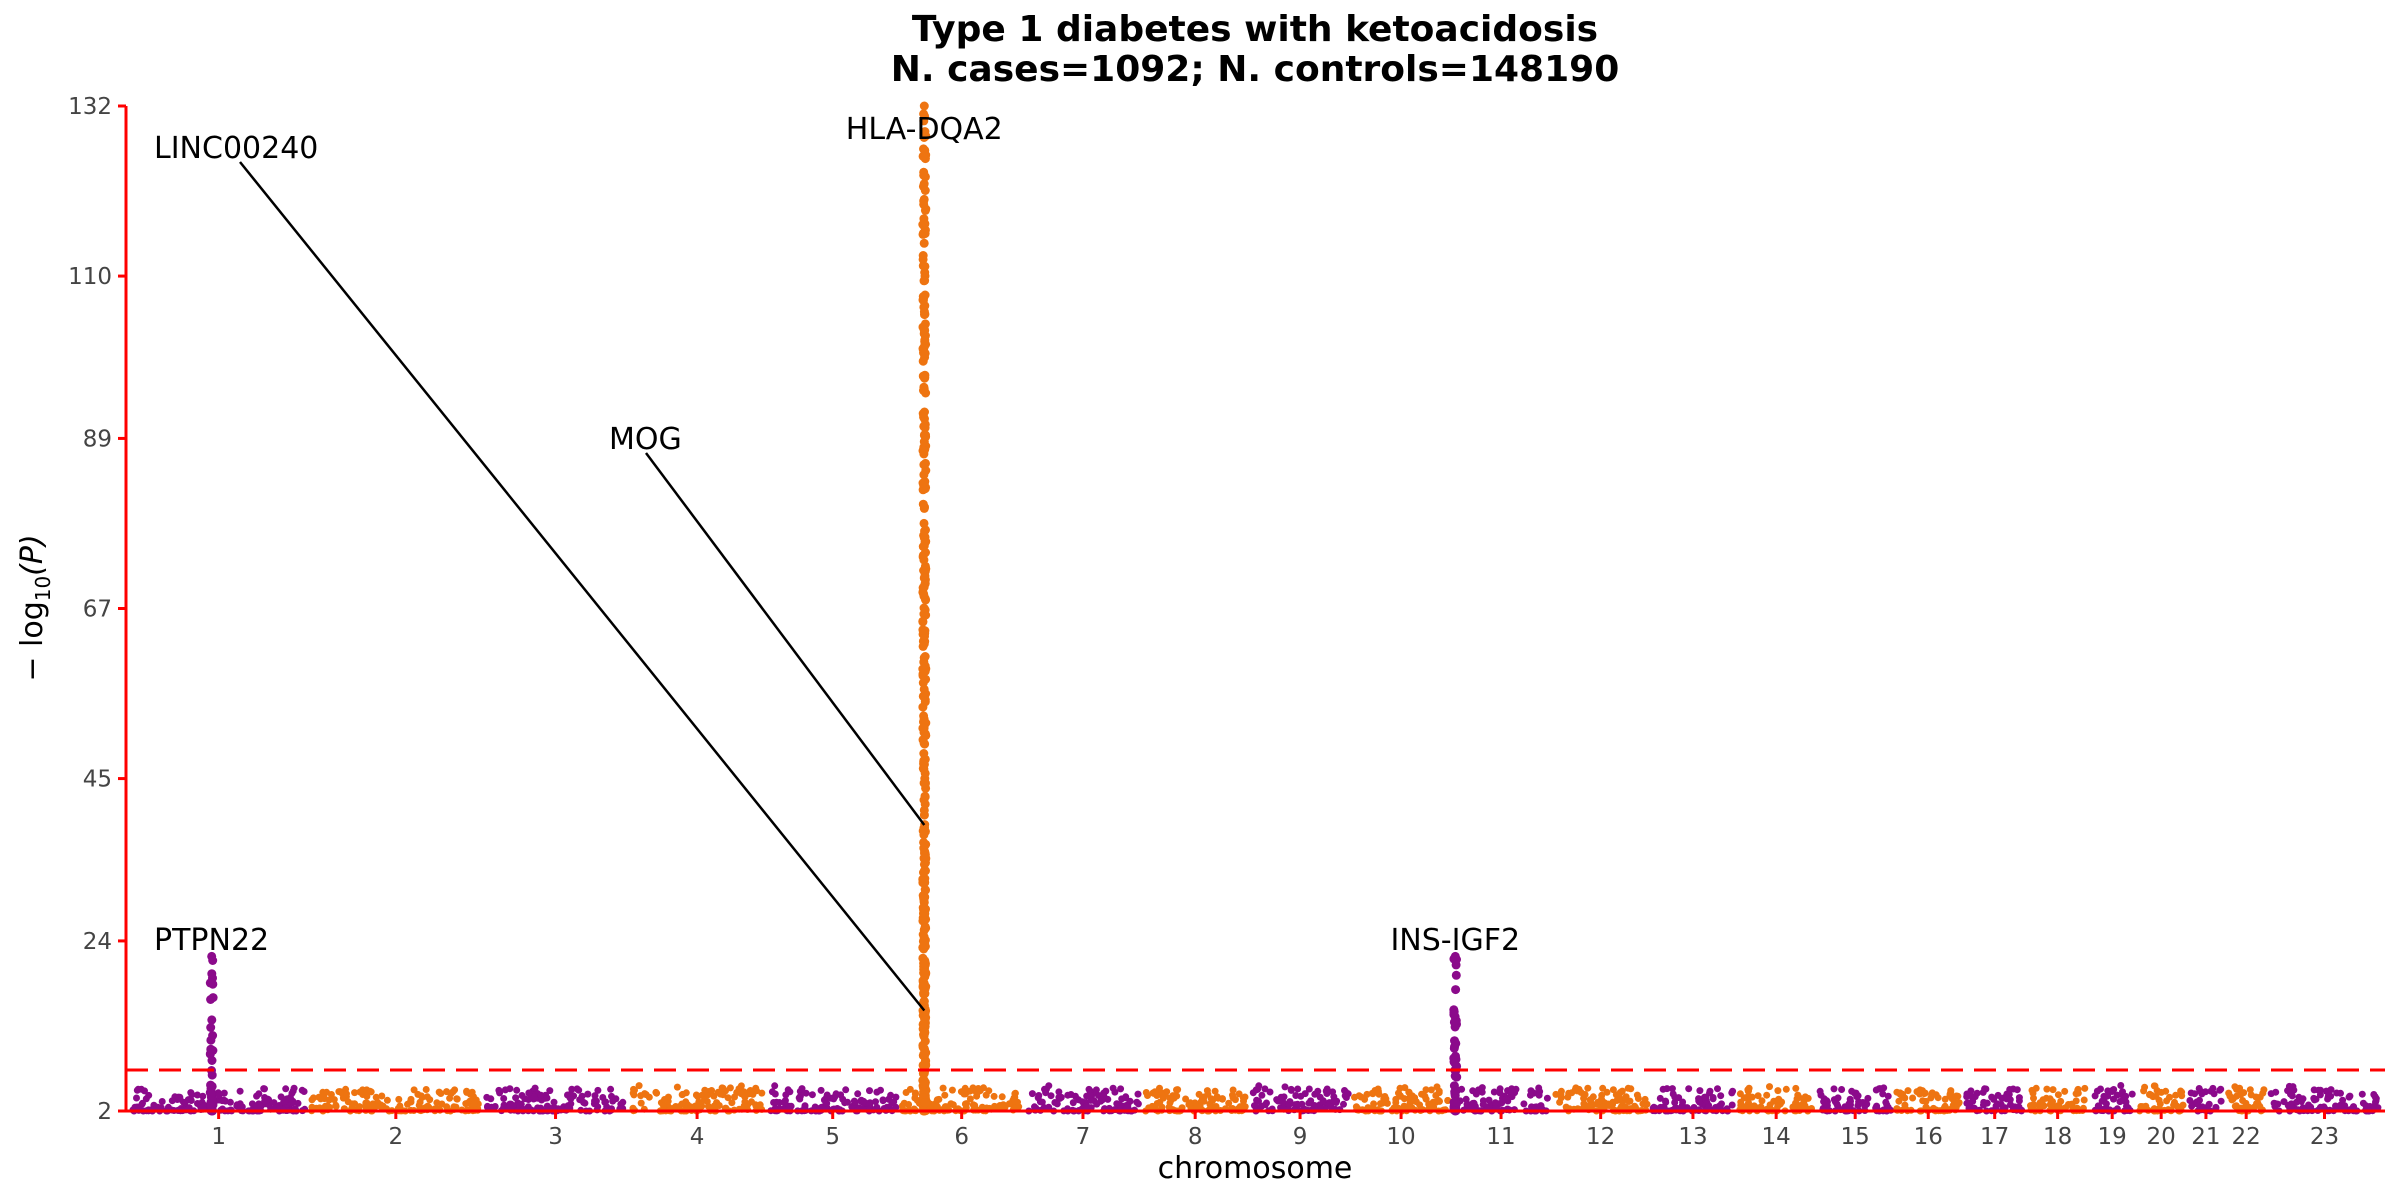 The width and height of the screenshot is (2400, 1200). I want to click on x-tick-label: 15, so click(1855, 1137).